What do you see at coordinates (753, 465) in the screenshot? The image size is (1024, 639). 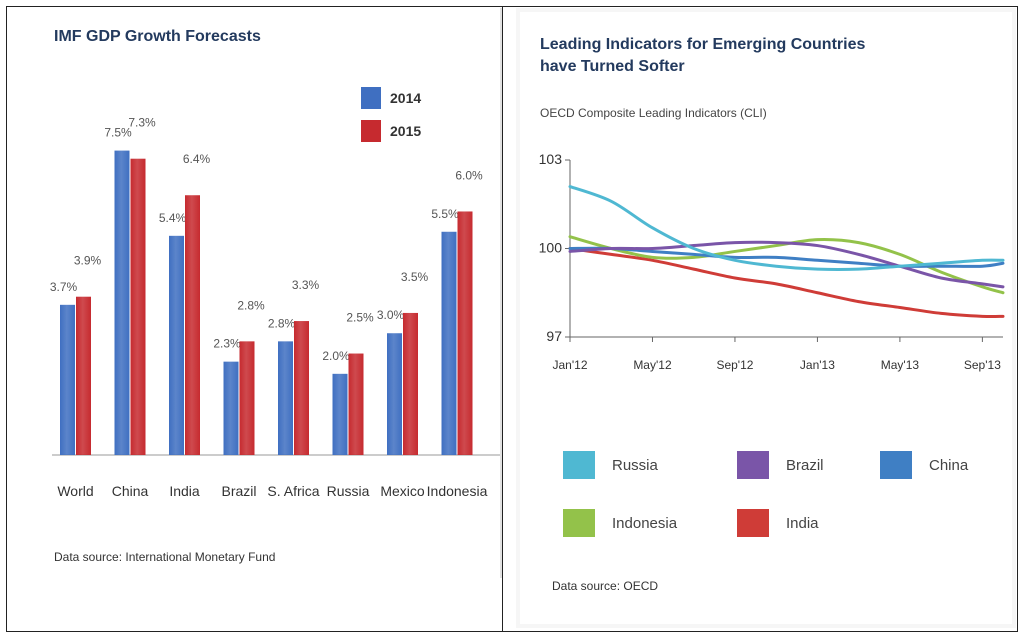 I see `cli-legend-swatch-brazil` at bounding box center [753, 465].